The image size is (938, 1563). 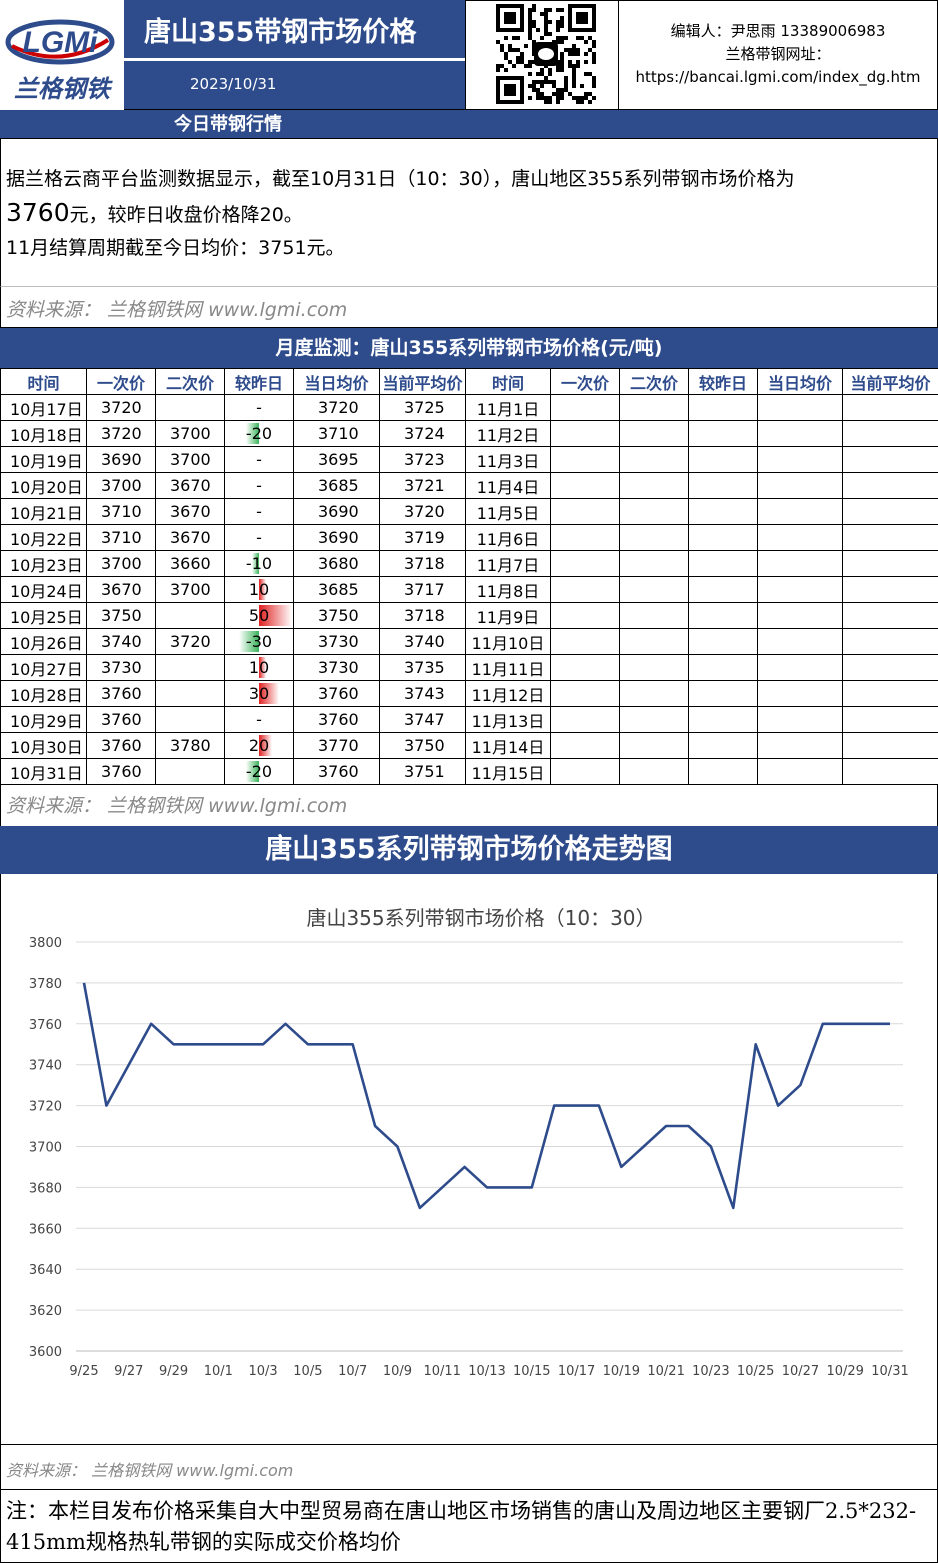 I want to click on cell-date: 10月27日, so click(x=43, y=667).